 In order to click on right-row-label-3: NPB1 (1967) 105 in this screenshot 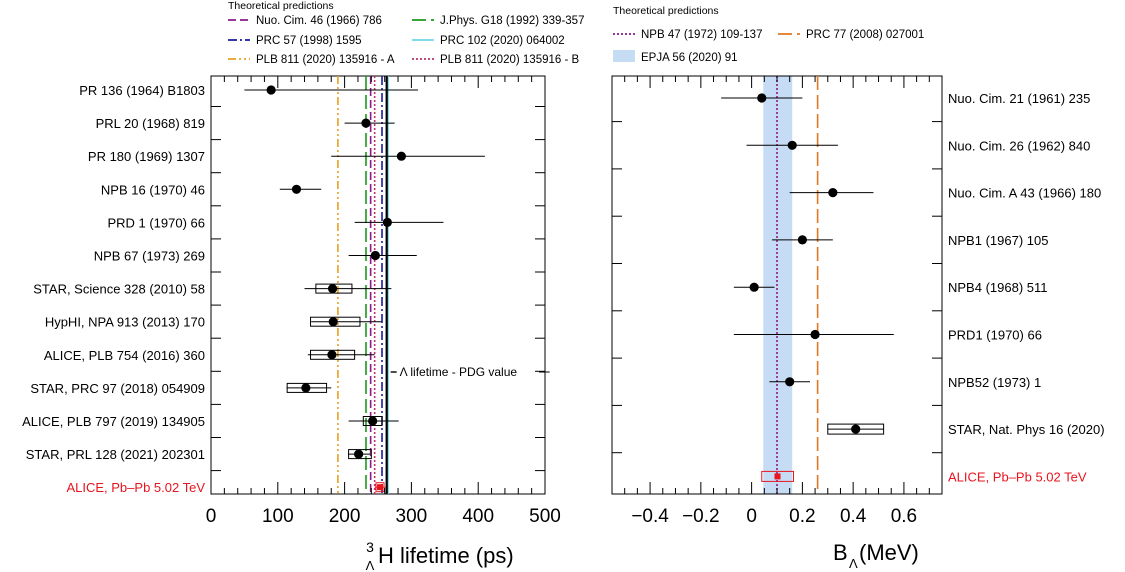, I will do `click(998, 240)`.